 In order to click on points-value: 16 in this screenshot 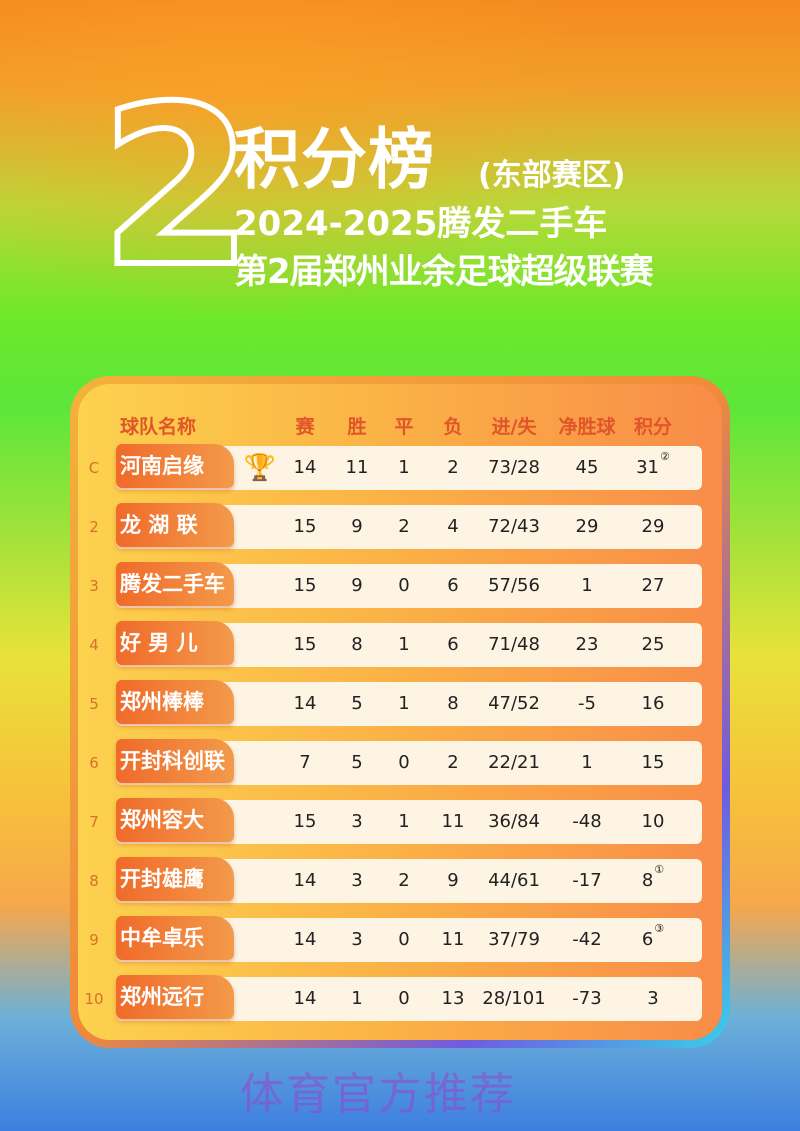, I will do `click(653, 703)`.